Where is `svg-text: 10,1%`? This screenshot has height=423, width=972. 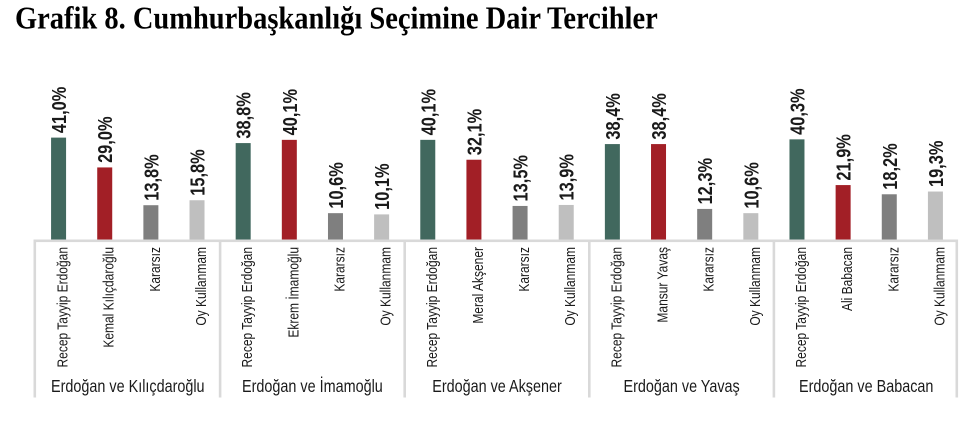
svg-text: 10,1% is located at coordinates (382, 186).